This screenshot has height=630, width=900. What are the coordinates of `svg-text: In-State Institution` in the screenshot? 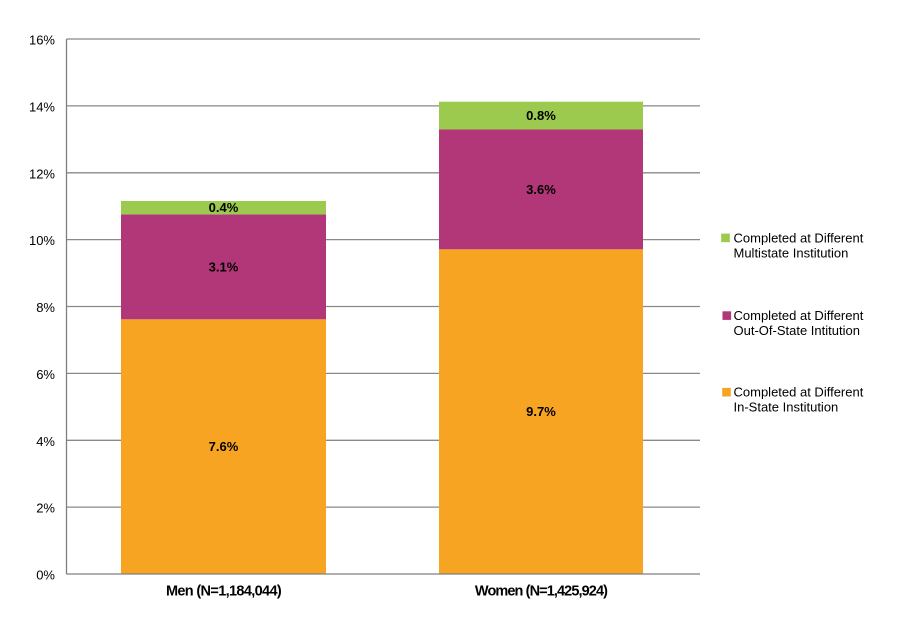 It's located at (786, 407).